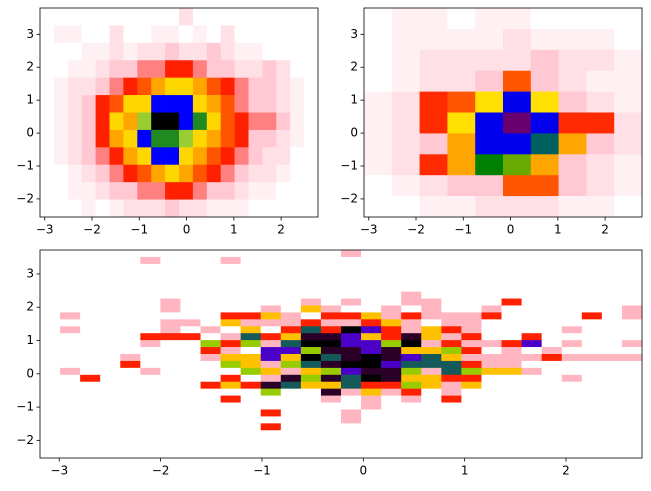 This screenshot has height=491, width=651. What do you see at coordinates (354, 133) in the screenshot?
I see `y-tick-label: 0` at bounding box center [354, 133].